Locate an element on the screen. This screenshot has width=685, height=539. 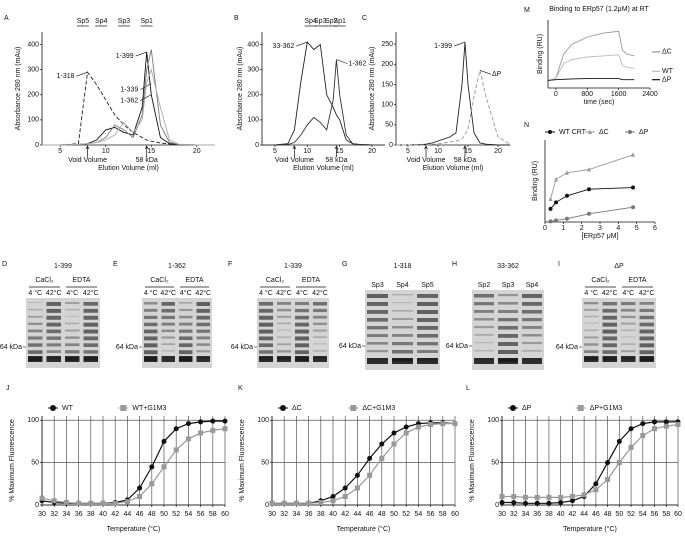
gel-title: 1-318 is located at coordinates (403, 266).